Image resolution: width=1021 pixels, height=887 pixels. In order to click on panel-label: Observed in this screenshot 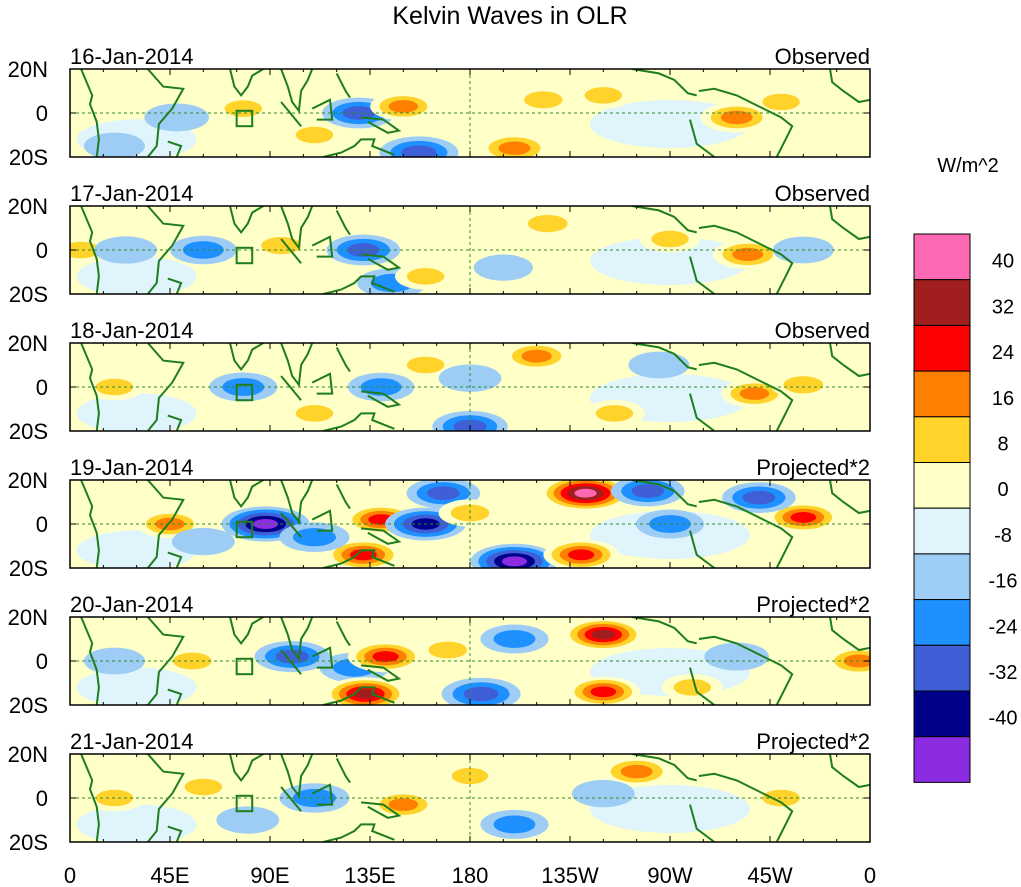, I will do `click(822, 193)`.